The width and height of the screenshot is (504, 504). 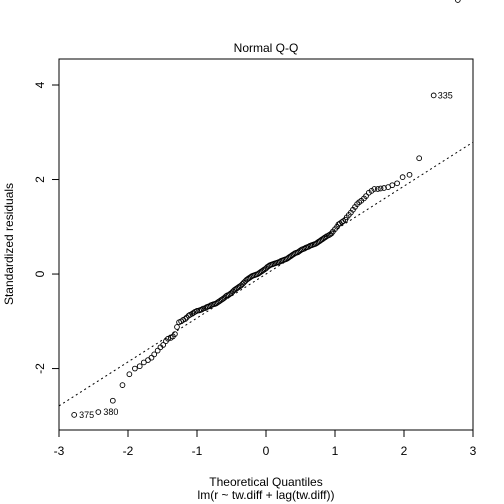 I want to click on y-axis-label: Standardized residuals, so click(x=9, y=244).